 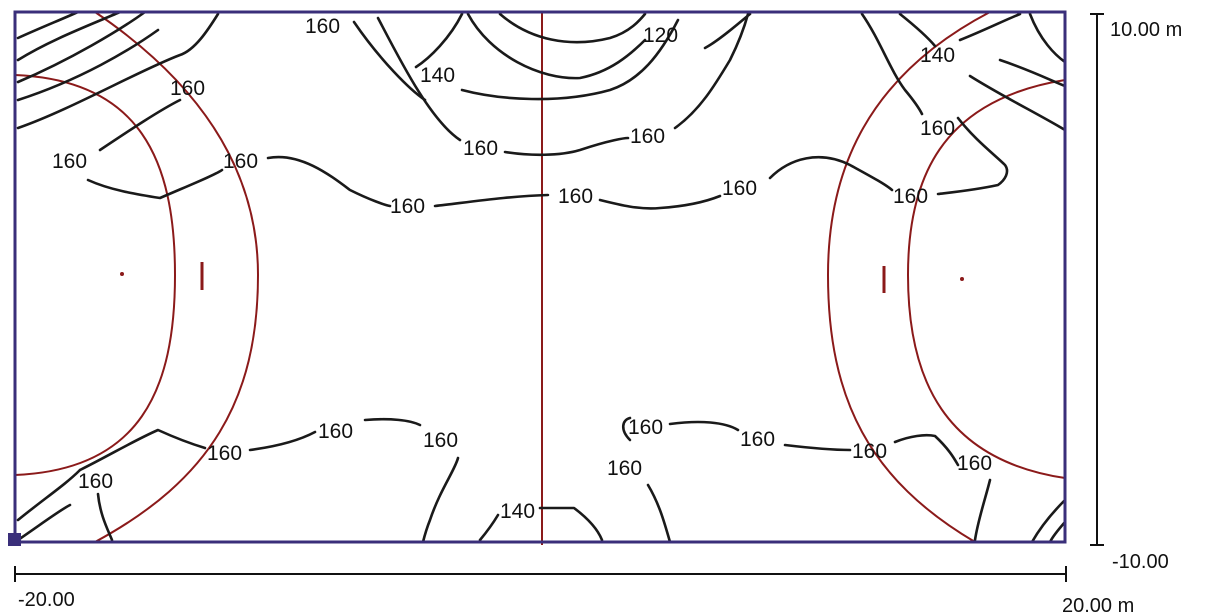 I want to click on left-outer-arc, so click(x=177, y=277).